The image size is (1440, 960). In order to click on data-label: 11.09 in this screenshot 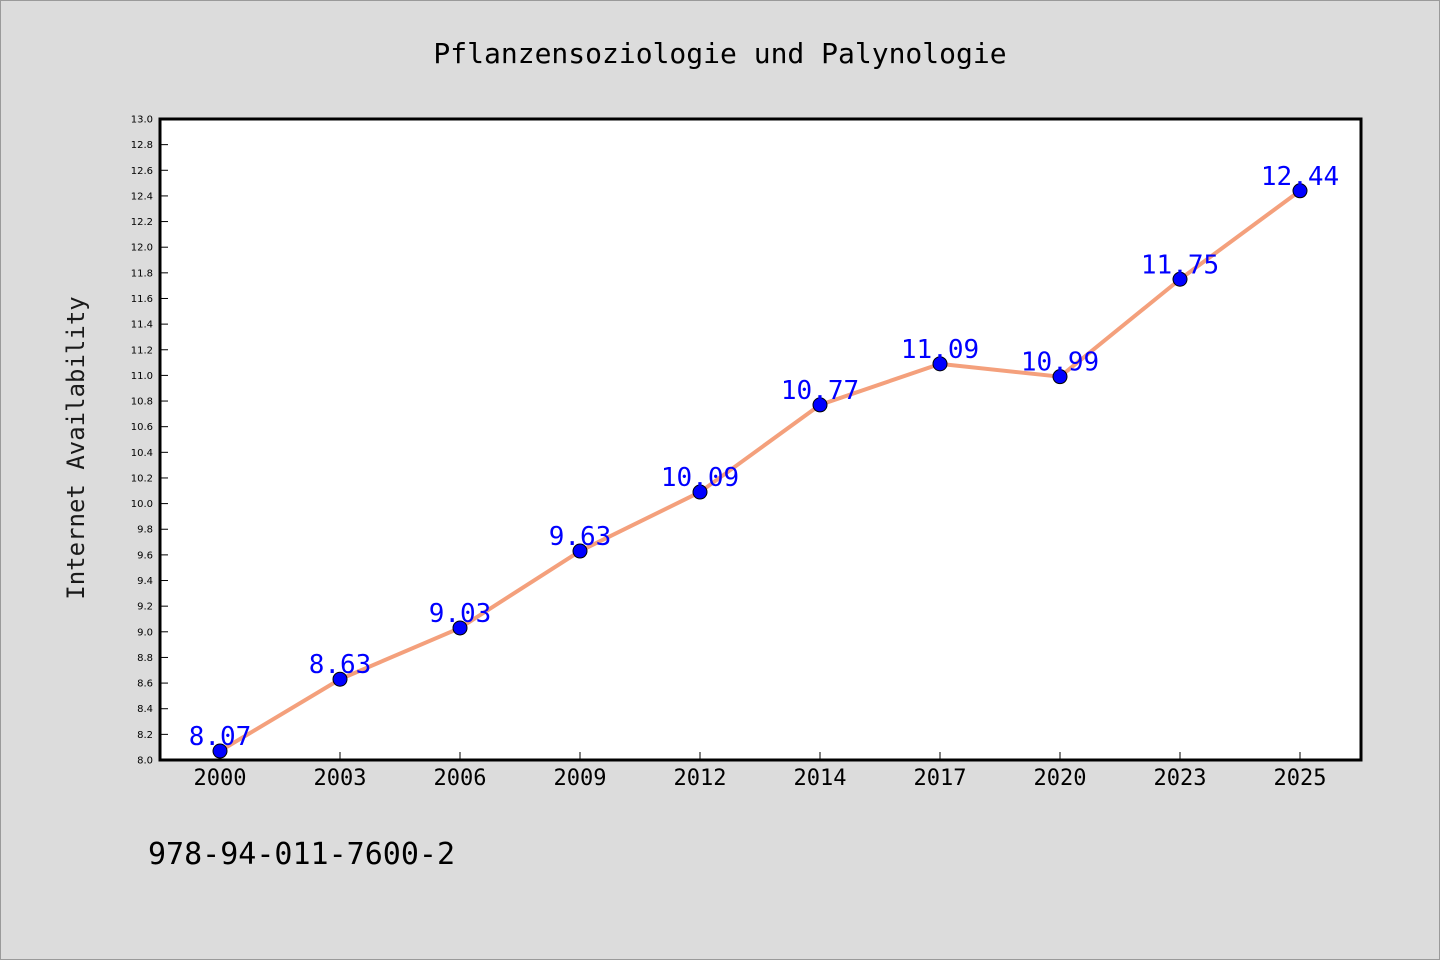, I will do `click(940, 350)`.